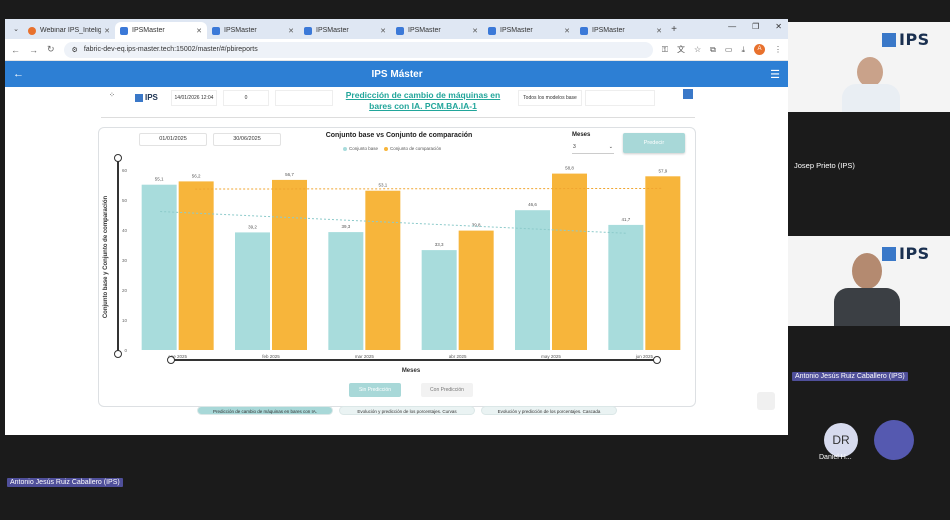  Describe the element at coordinates (681, 49) in the screenshot. I see `translate-icon: 文` at that location.